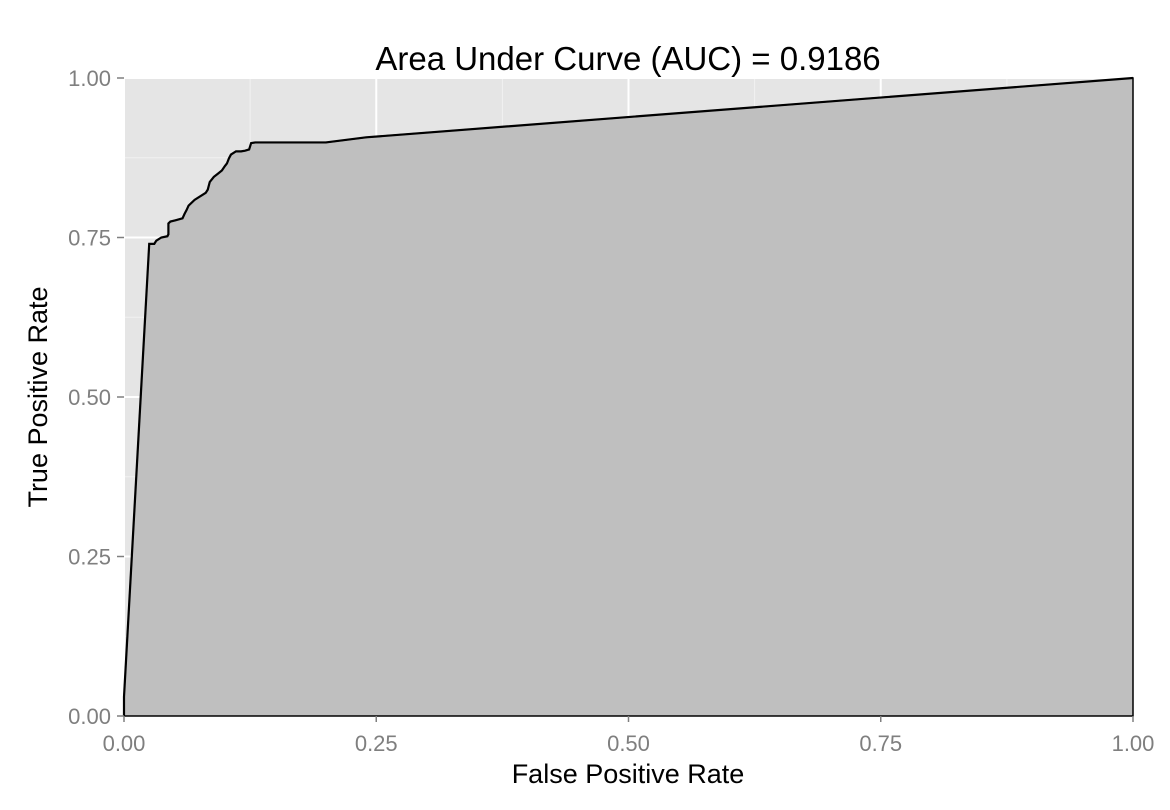 This screenshot has width=1170, height=810. I want to click on y-tick-label: 0.25, so click(89, 557).